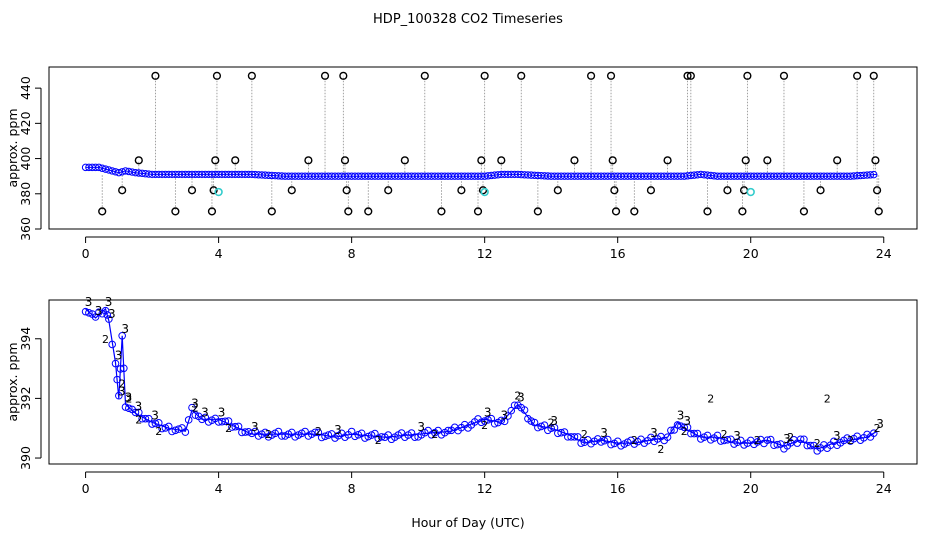 The image size is (936, 540). What do you see at coordinates (25, 123) in the screenshot?
I see `y-tick-label: 420` at bounding box center [25, 123].